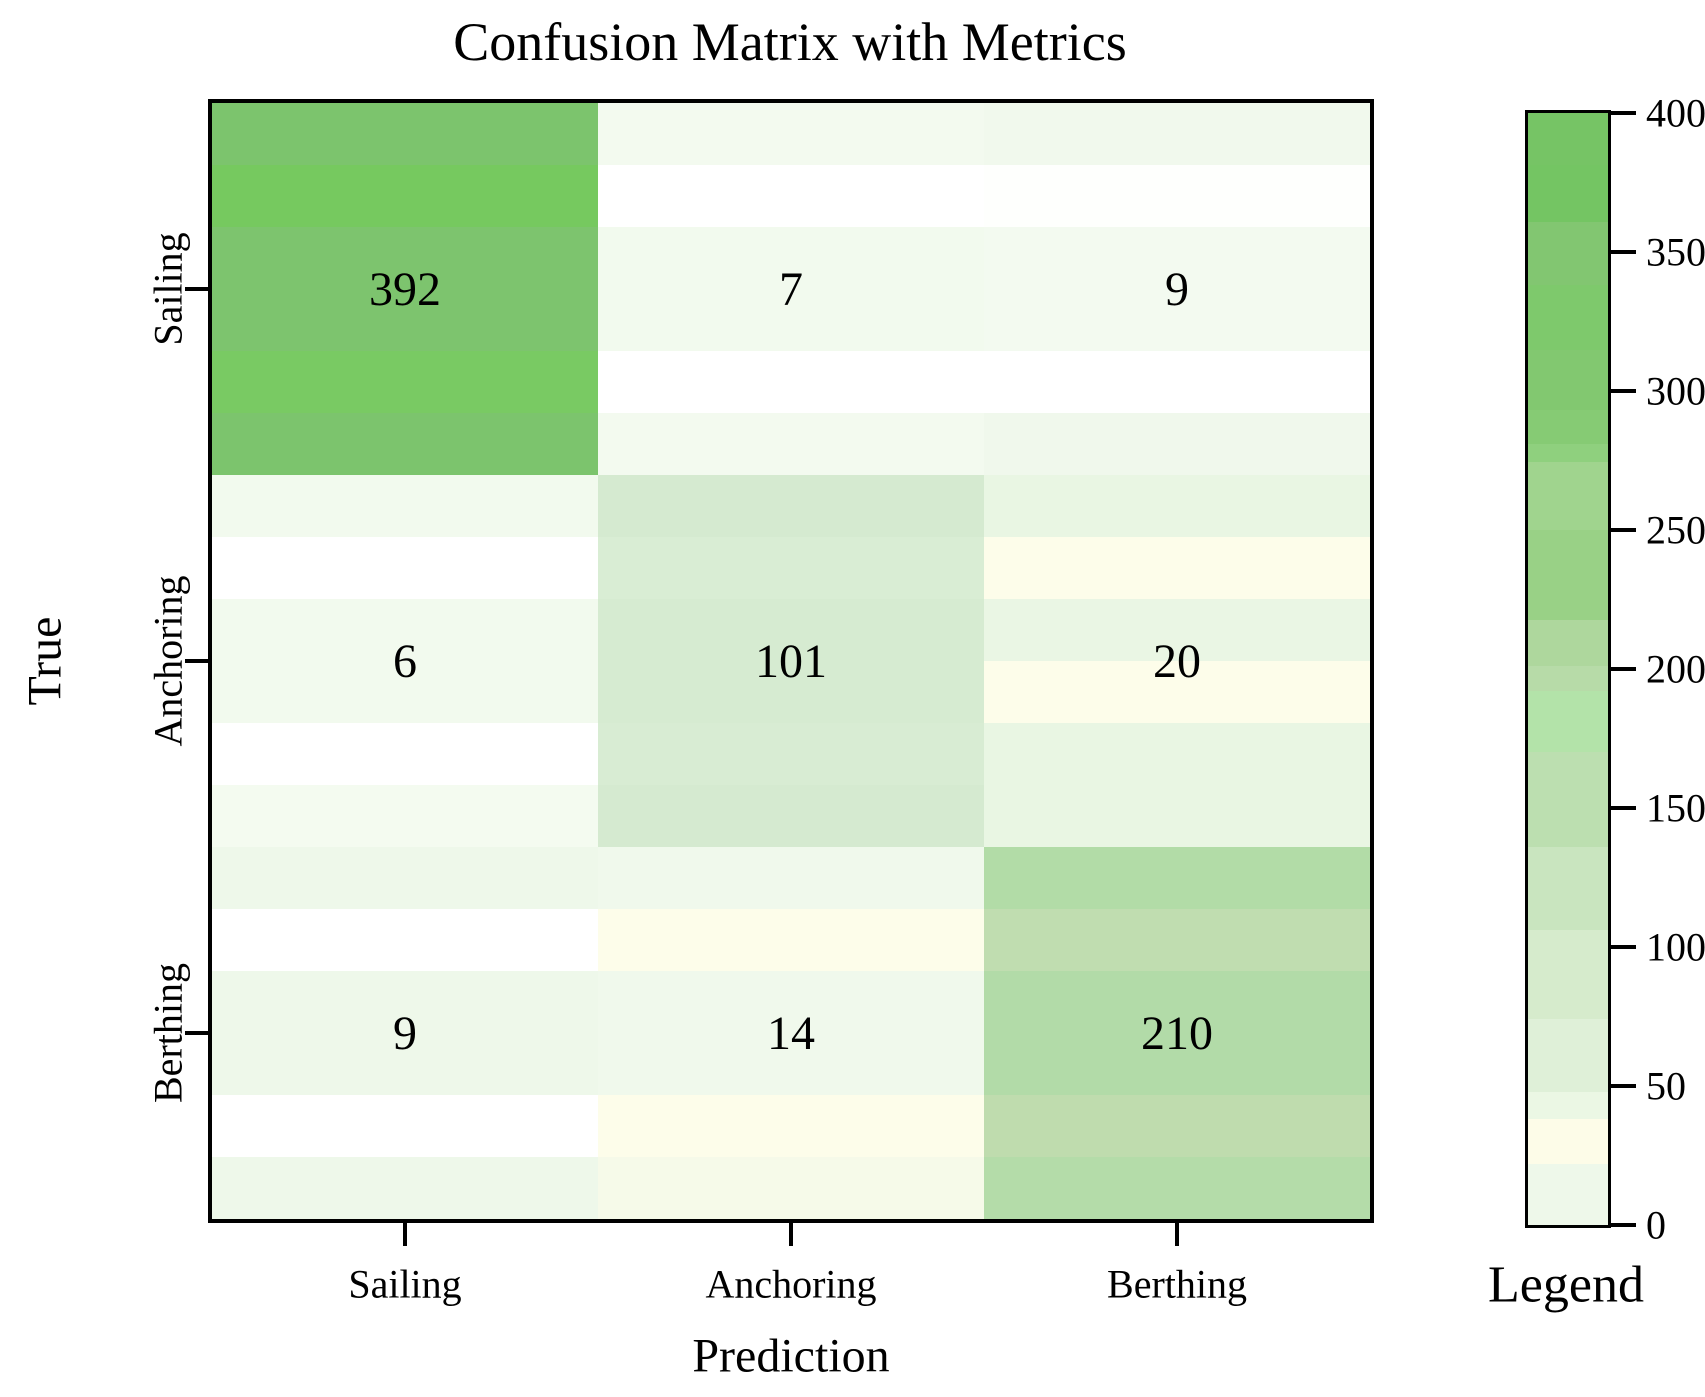  I want to click on colorbar-tick-label: 100, so click(1675, 947).